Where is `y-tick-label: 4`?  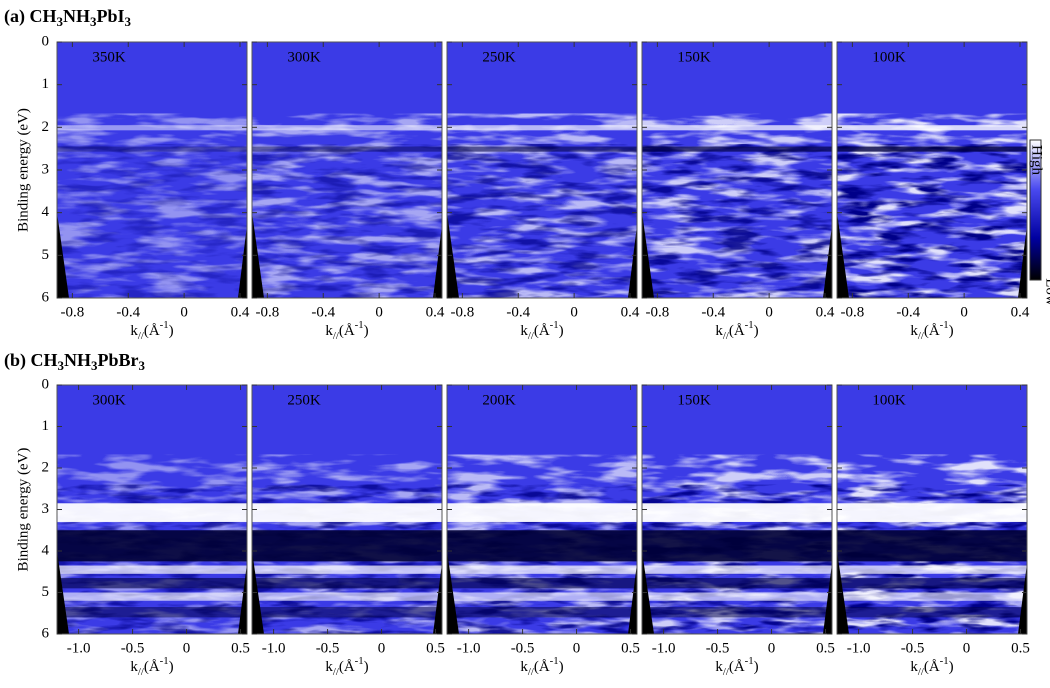
y-tick-label: 4 is located at coordinates (46, 550).